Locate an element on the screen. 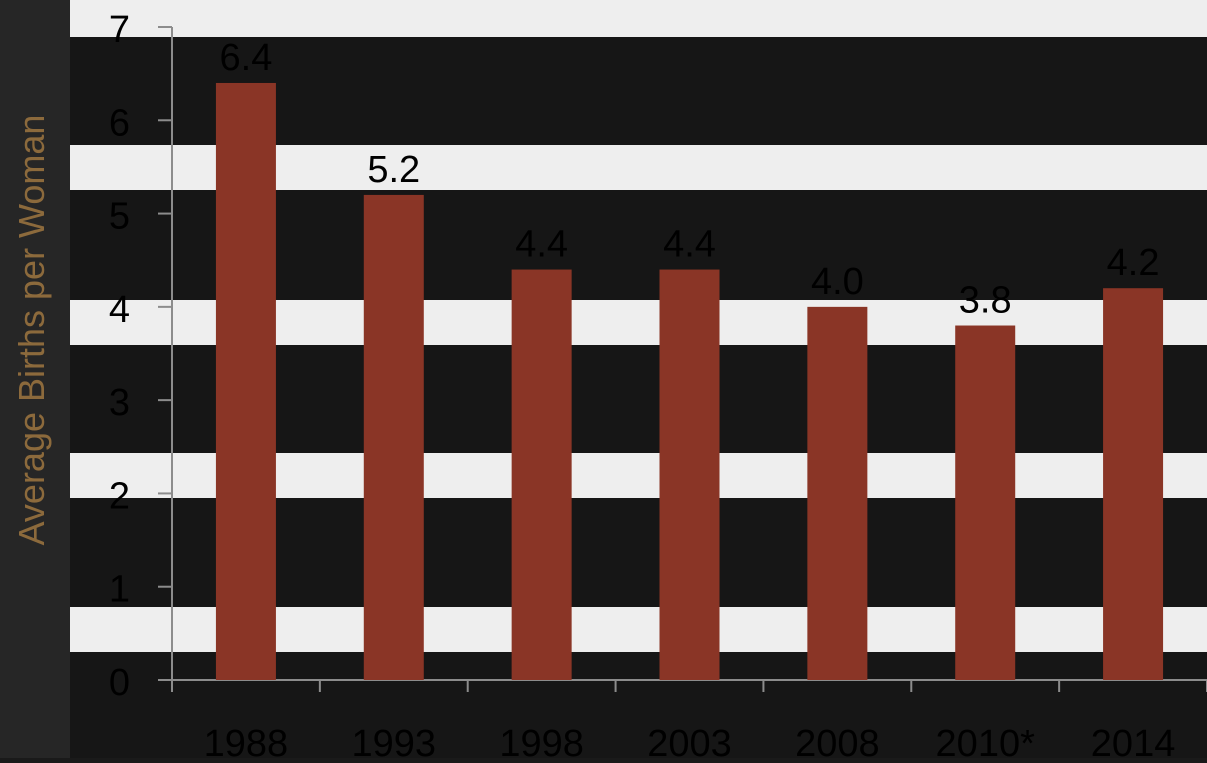 The height and width of the screenshot is (763, 1207). left-panel is located at coordinates (35, 379).